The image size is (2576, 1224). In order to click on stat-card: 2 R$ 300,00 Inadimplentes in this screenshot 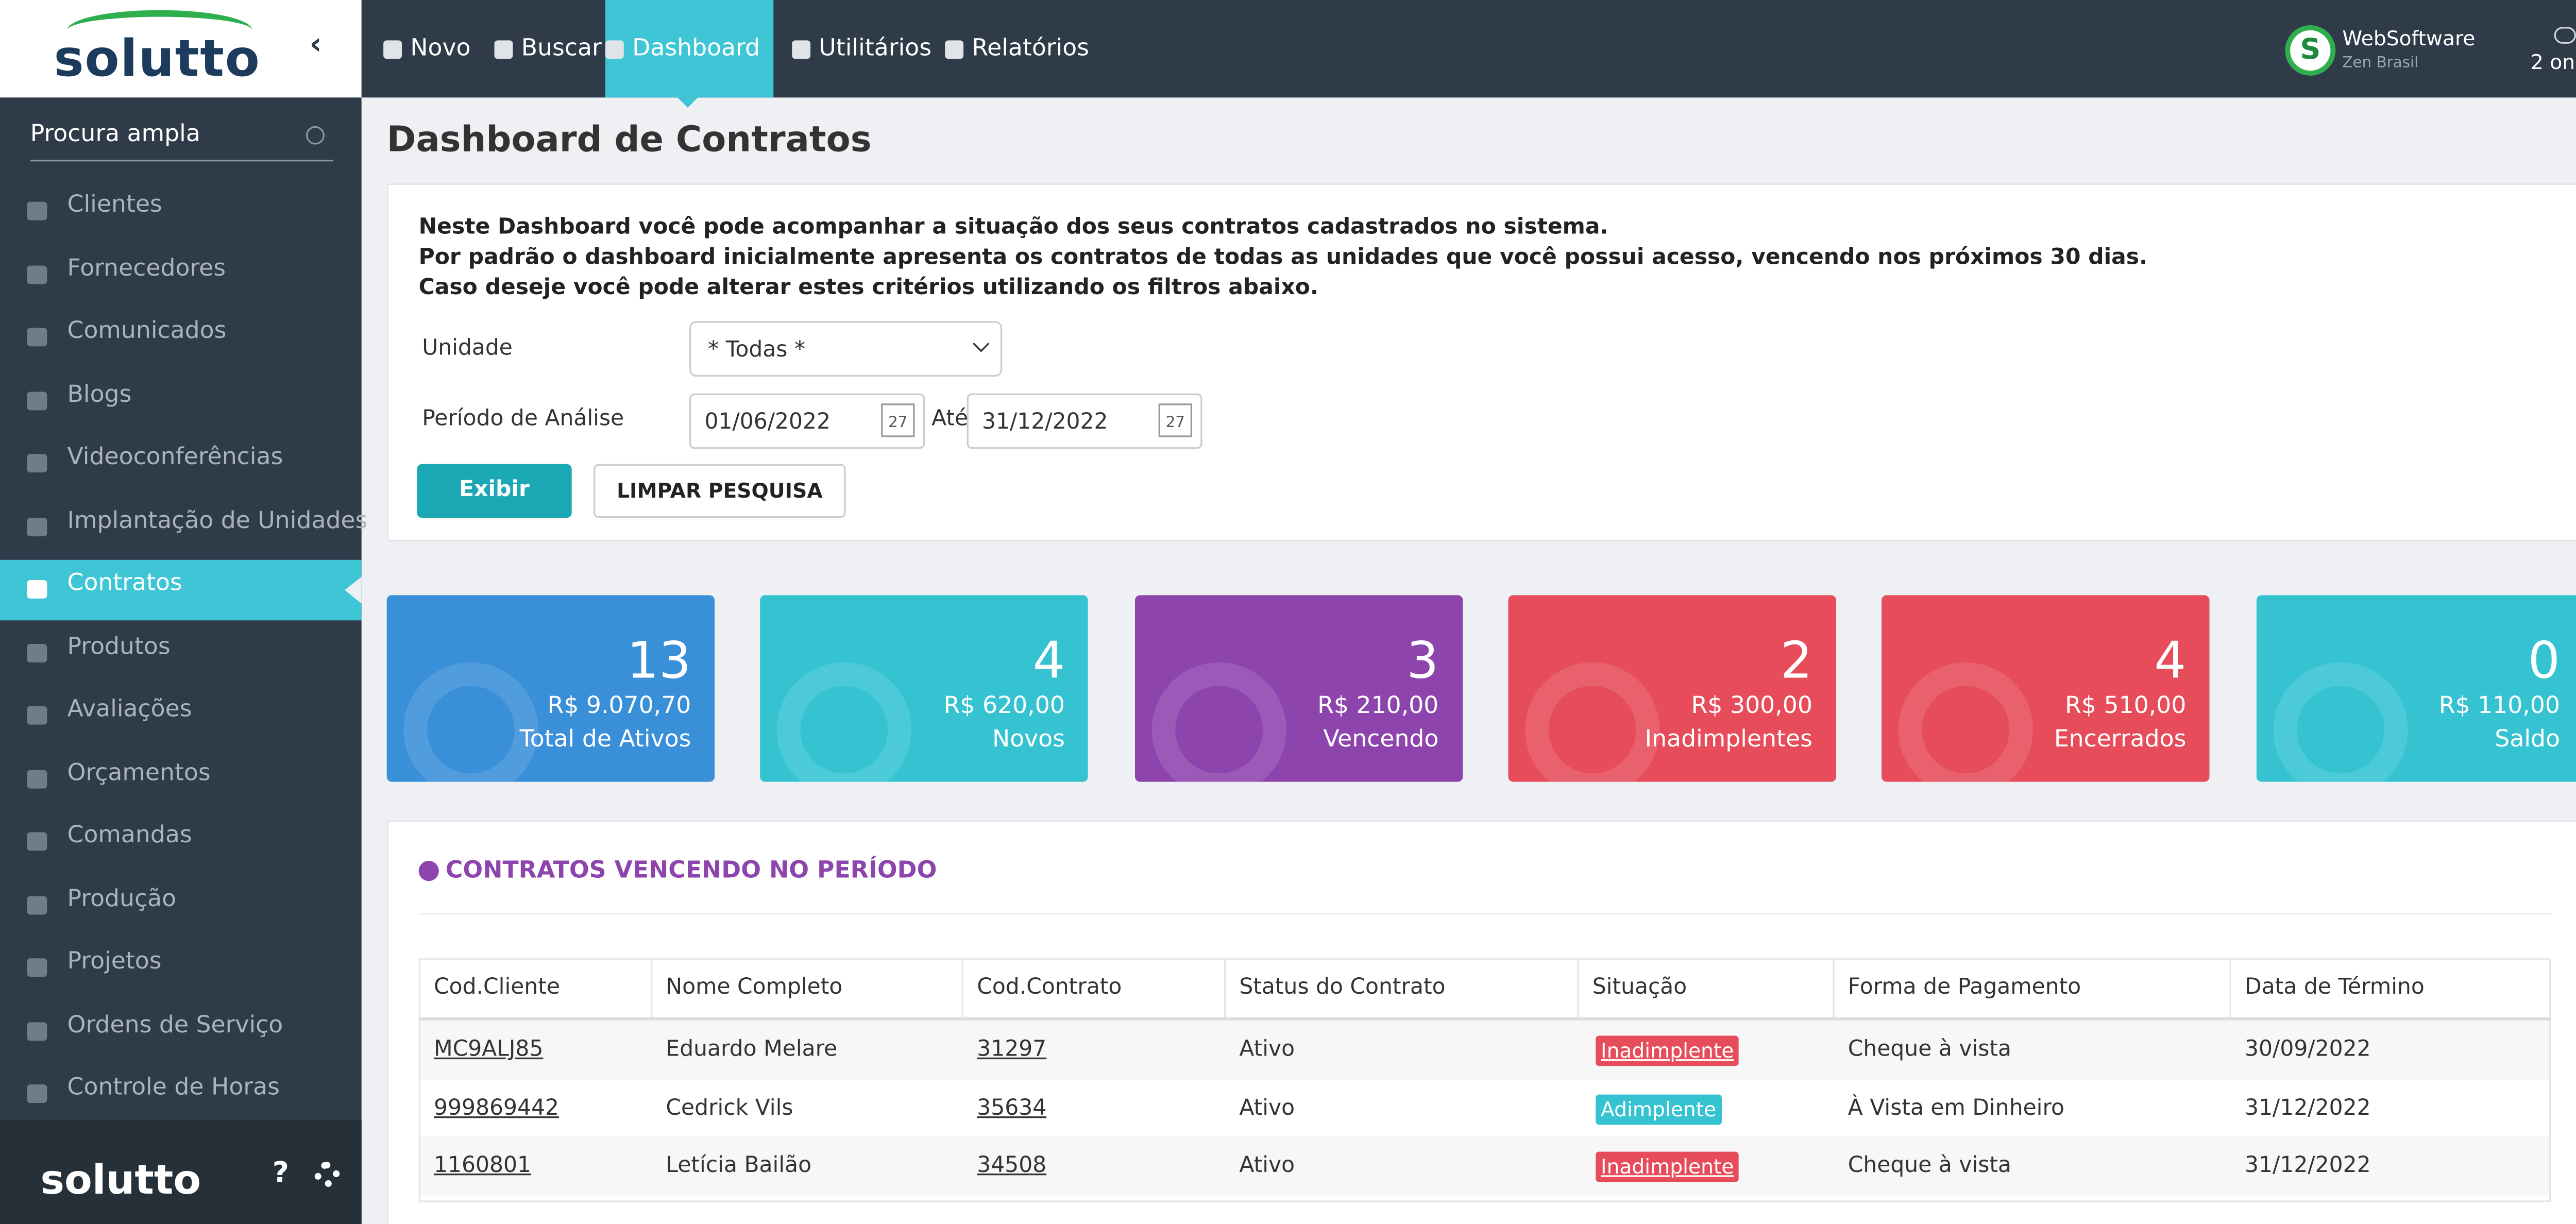, I will do `click(1672, 688)`.